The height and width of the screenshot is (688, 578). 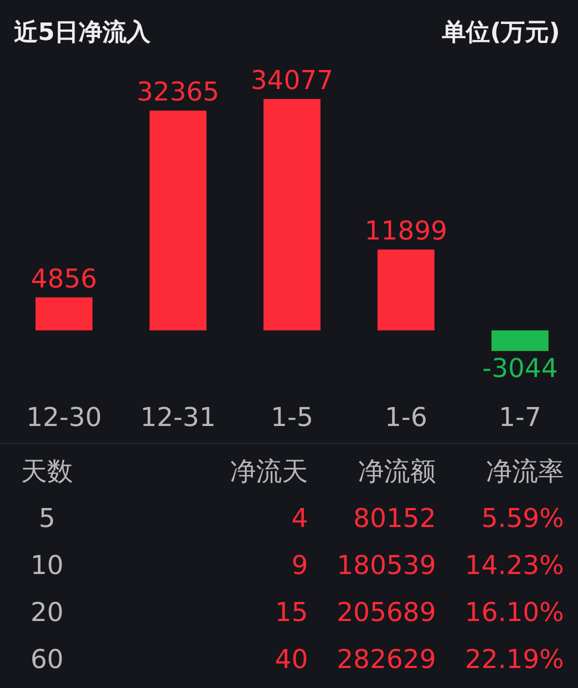 What do you see at coordinates (520, 418) in the screenshot?
I see `x-tick-label: 1-7` at bounding box center [520, 418].